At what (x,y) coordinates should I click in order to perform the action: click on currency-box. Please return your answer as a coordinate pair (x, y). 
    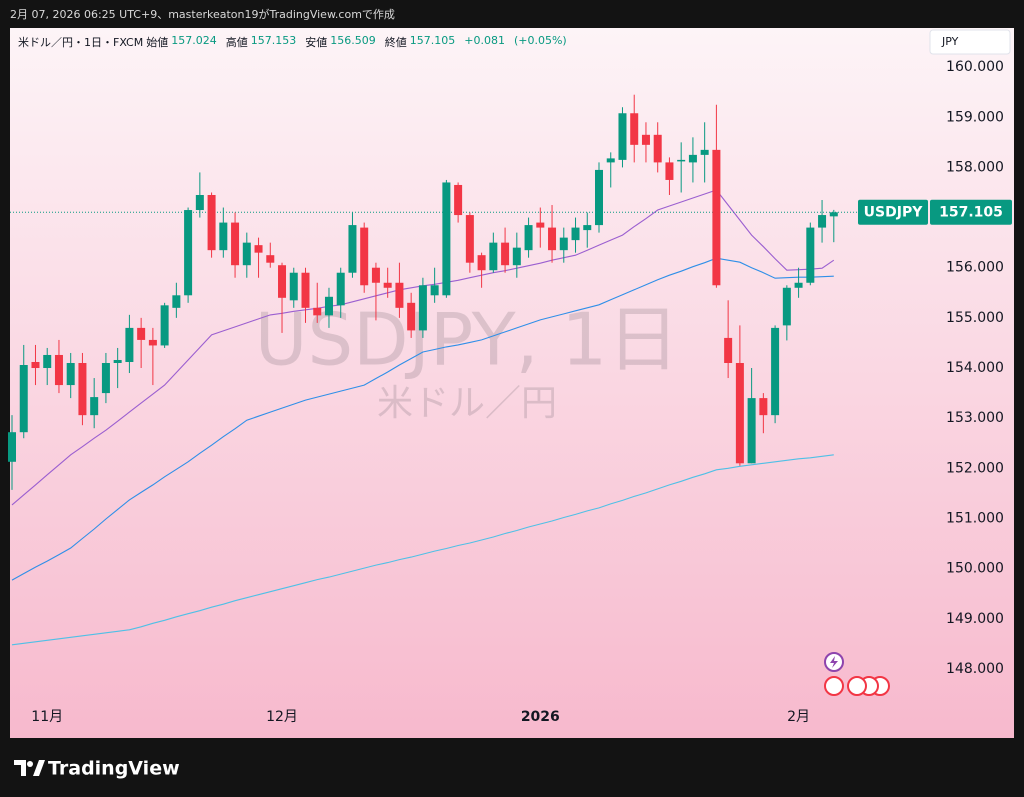
    Looking at the image, I should click on (970, 42).